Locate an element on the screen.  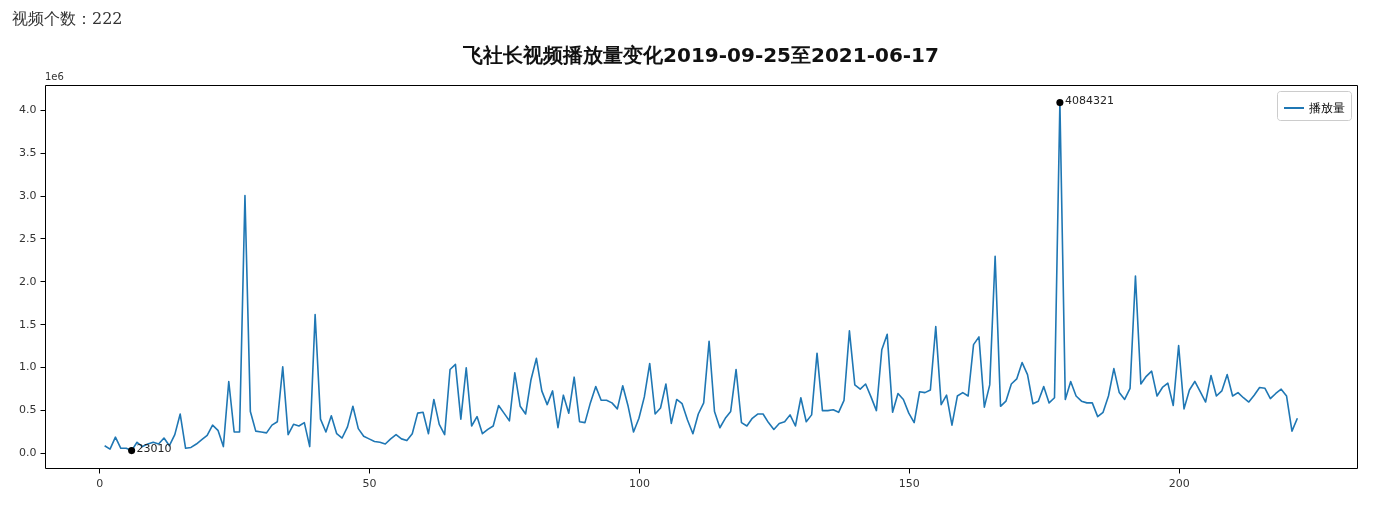
x-tick-label: 0 is located at coordinates (100, 483).